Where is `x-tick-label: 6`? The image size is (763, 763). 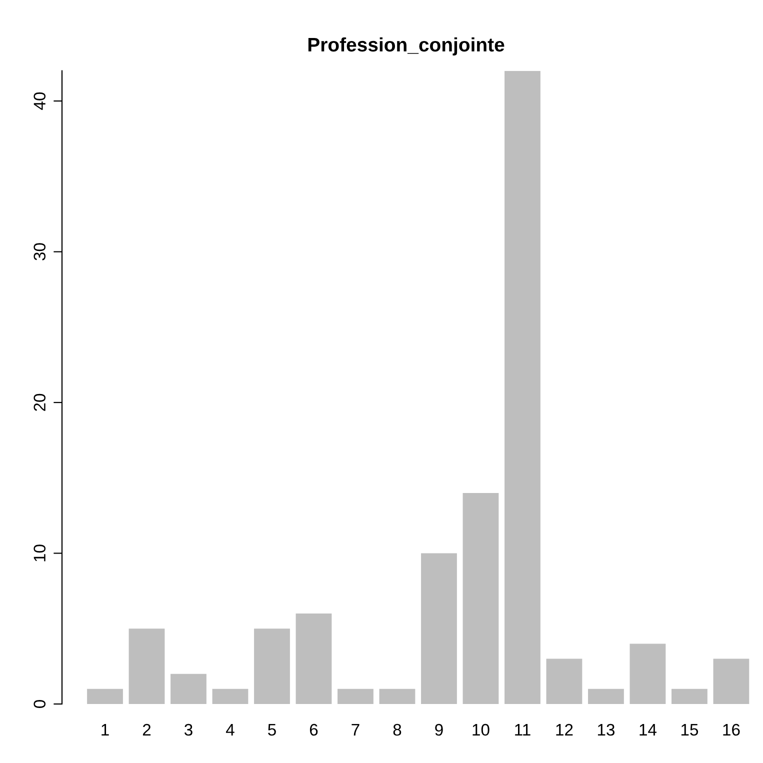 x-tick-label: 6 is located at coordinates (314, 730).